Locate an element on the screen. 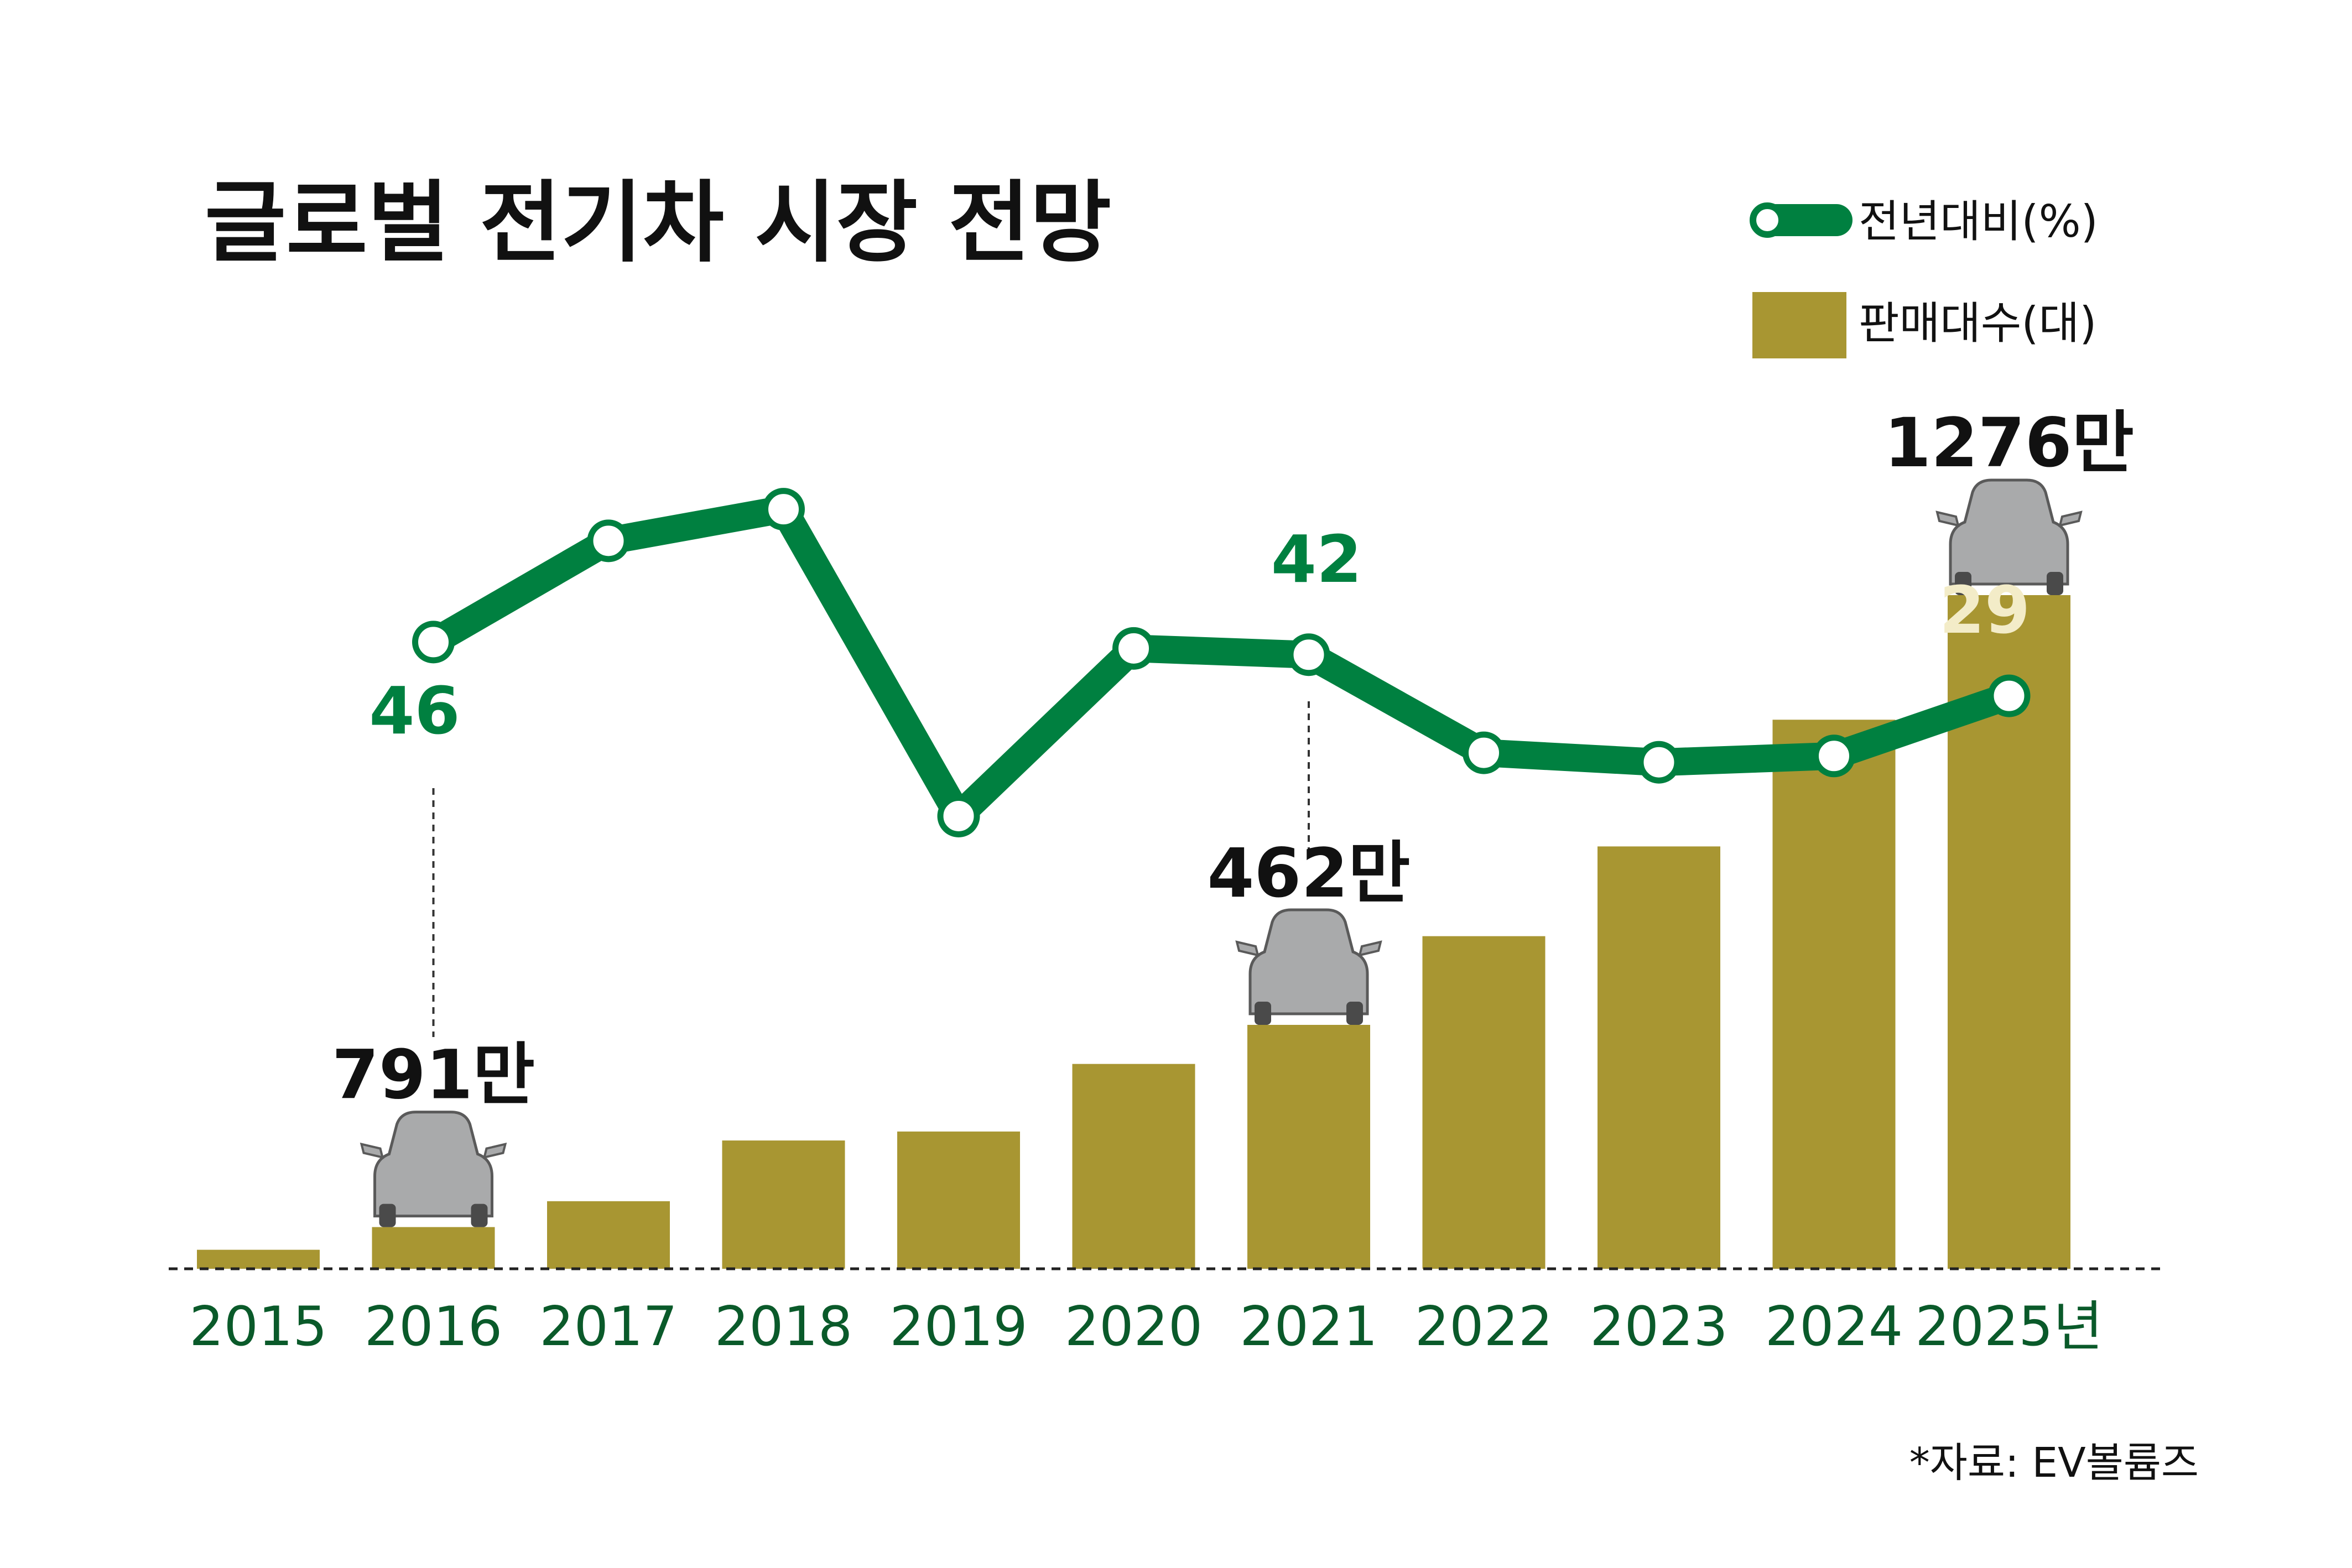 This screenshot has height=1568, width=2352. bar-2015 is located at coordinates (258, 1259).